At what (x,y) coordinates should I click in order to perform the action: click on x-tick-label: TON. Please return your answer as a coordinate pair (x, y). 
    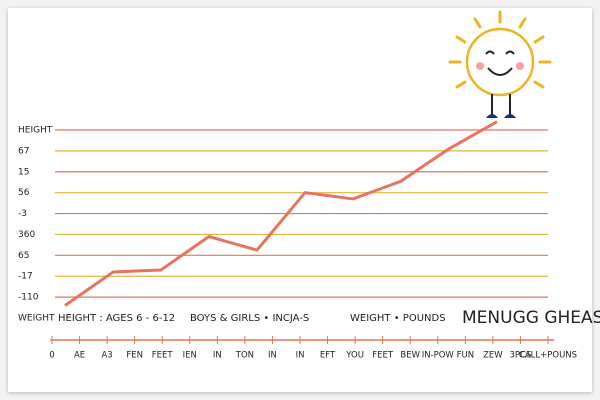
    Looking at the image, I should click on (244, 356).